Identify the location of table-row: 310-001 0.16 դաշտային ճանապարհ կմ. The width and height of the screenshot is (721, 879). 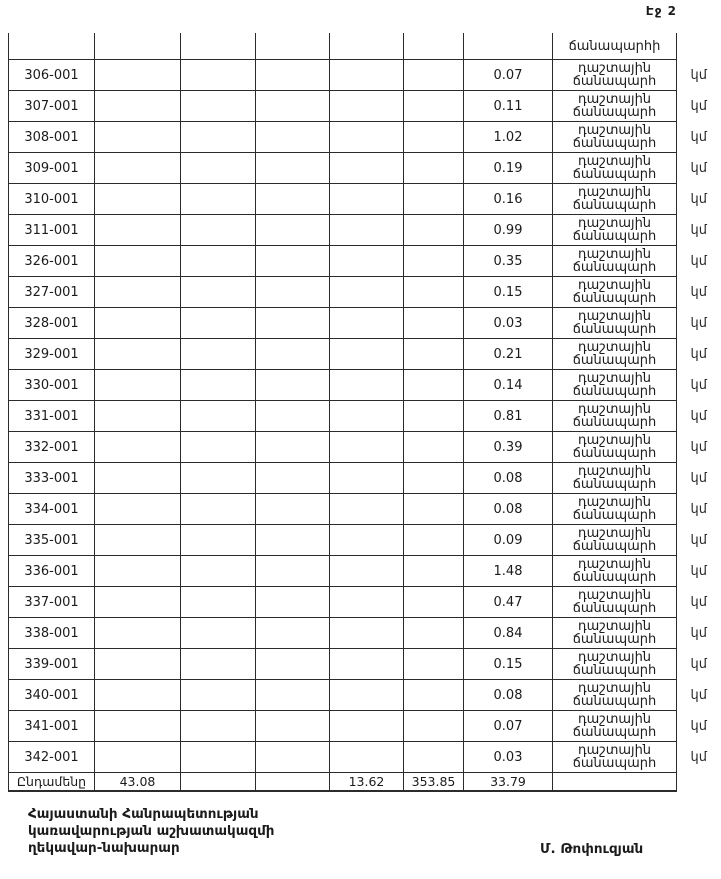
(364, 199).